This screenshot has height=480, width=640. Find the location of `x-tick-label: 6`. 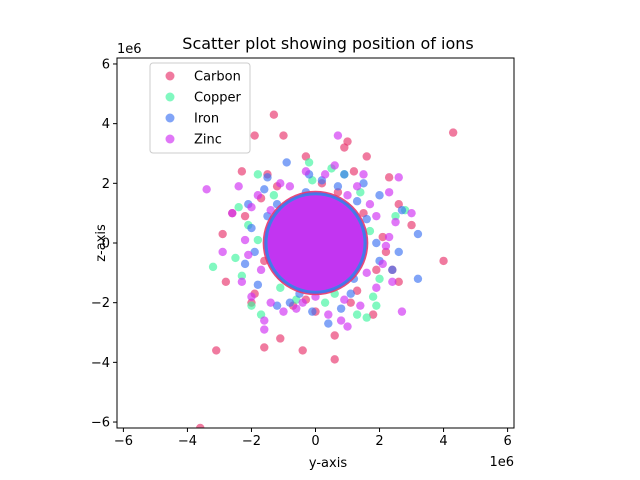

x-tick-label: 6 is located at coordinates (507, 441).